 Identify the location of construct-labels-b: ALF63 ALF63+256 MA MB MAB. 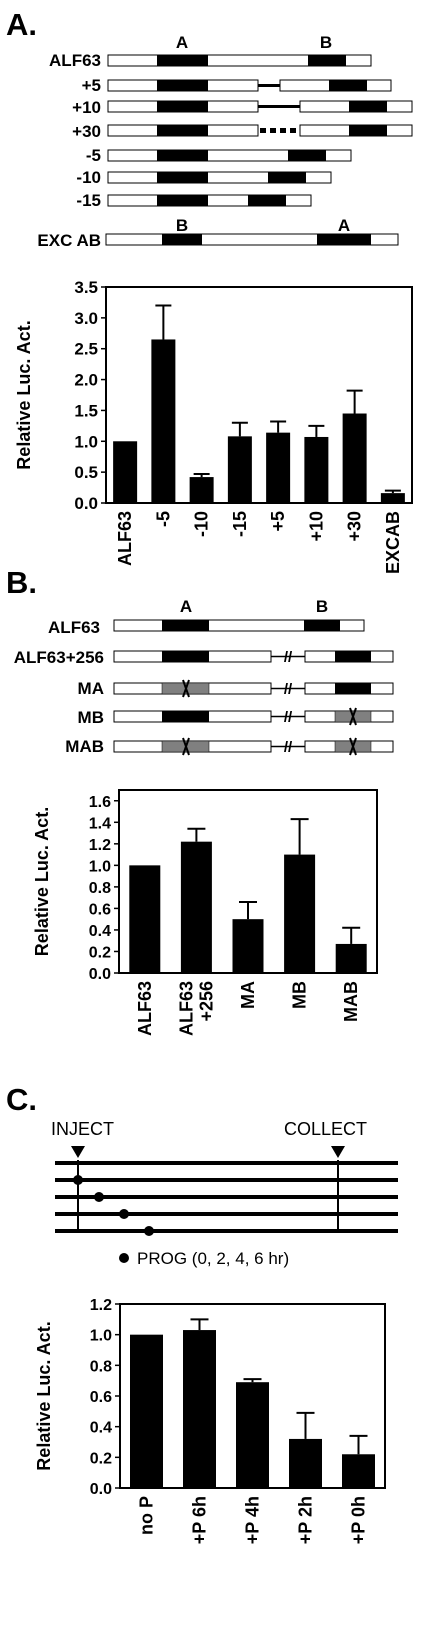
(59, 687).